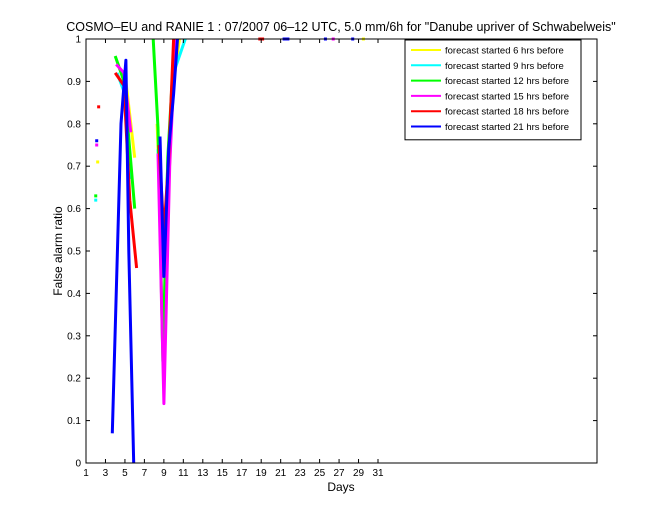  I want to click on x-tick-label: 17, so click(242, 473).